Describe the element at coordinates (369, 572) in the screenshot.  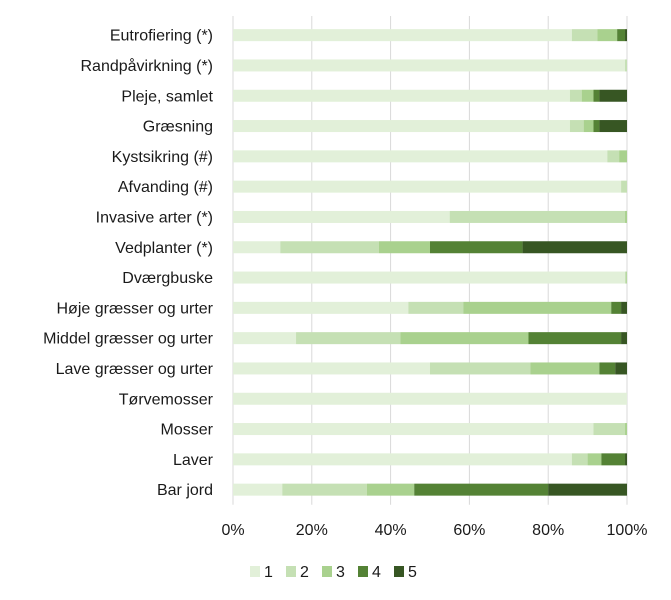
I see `legend-item: 4` at that location.